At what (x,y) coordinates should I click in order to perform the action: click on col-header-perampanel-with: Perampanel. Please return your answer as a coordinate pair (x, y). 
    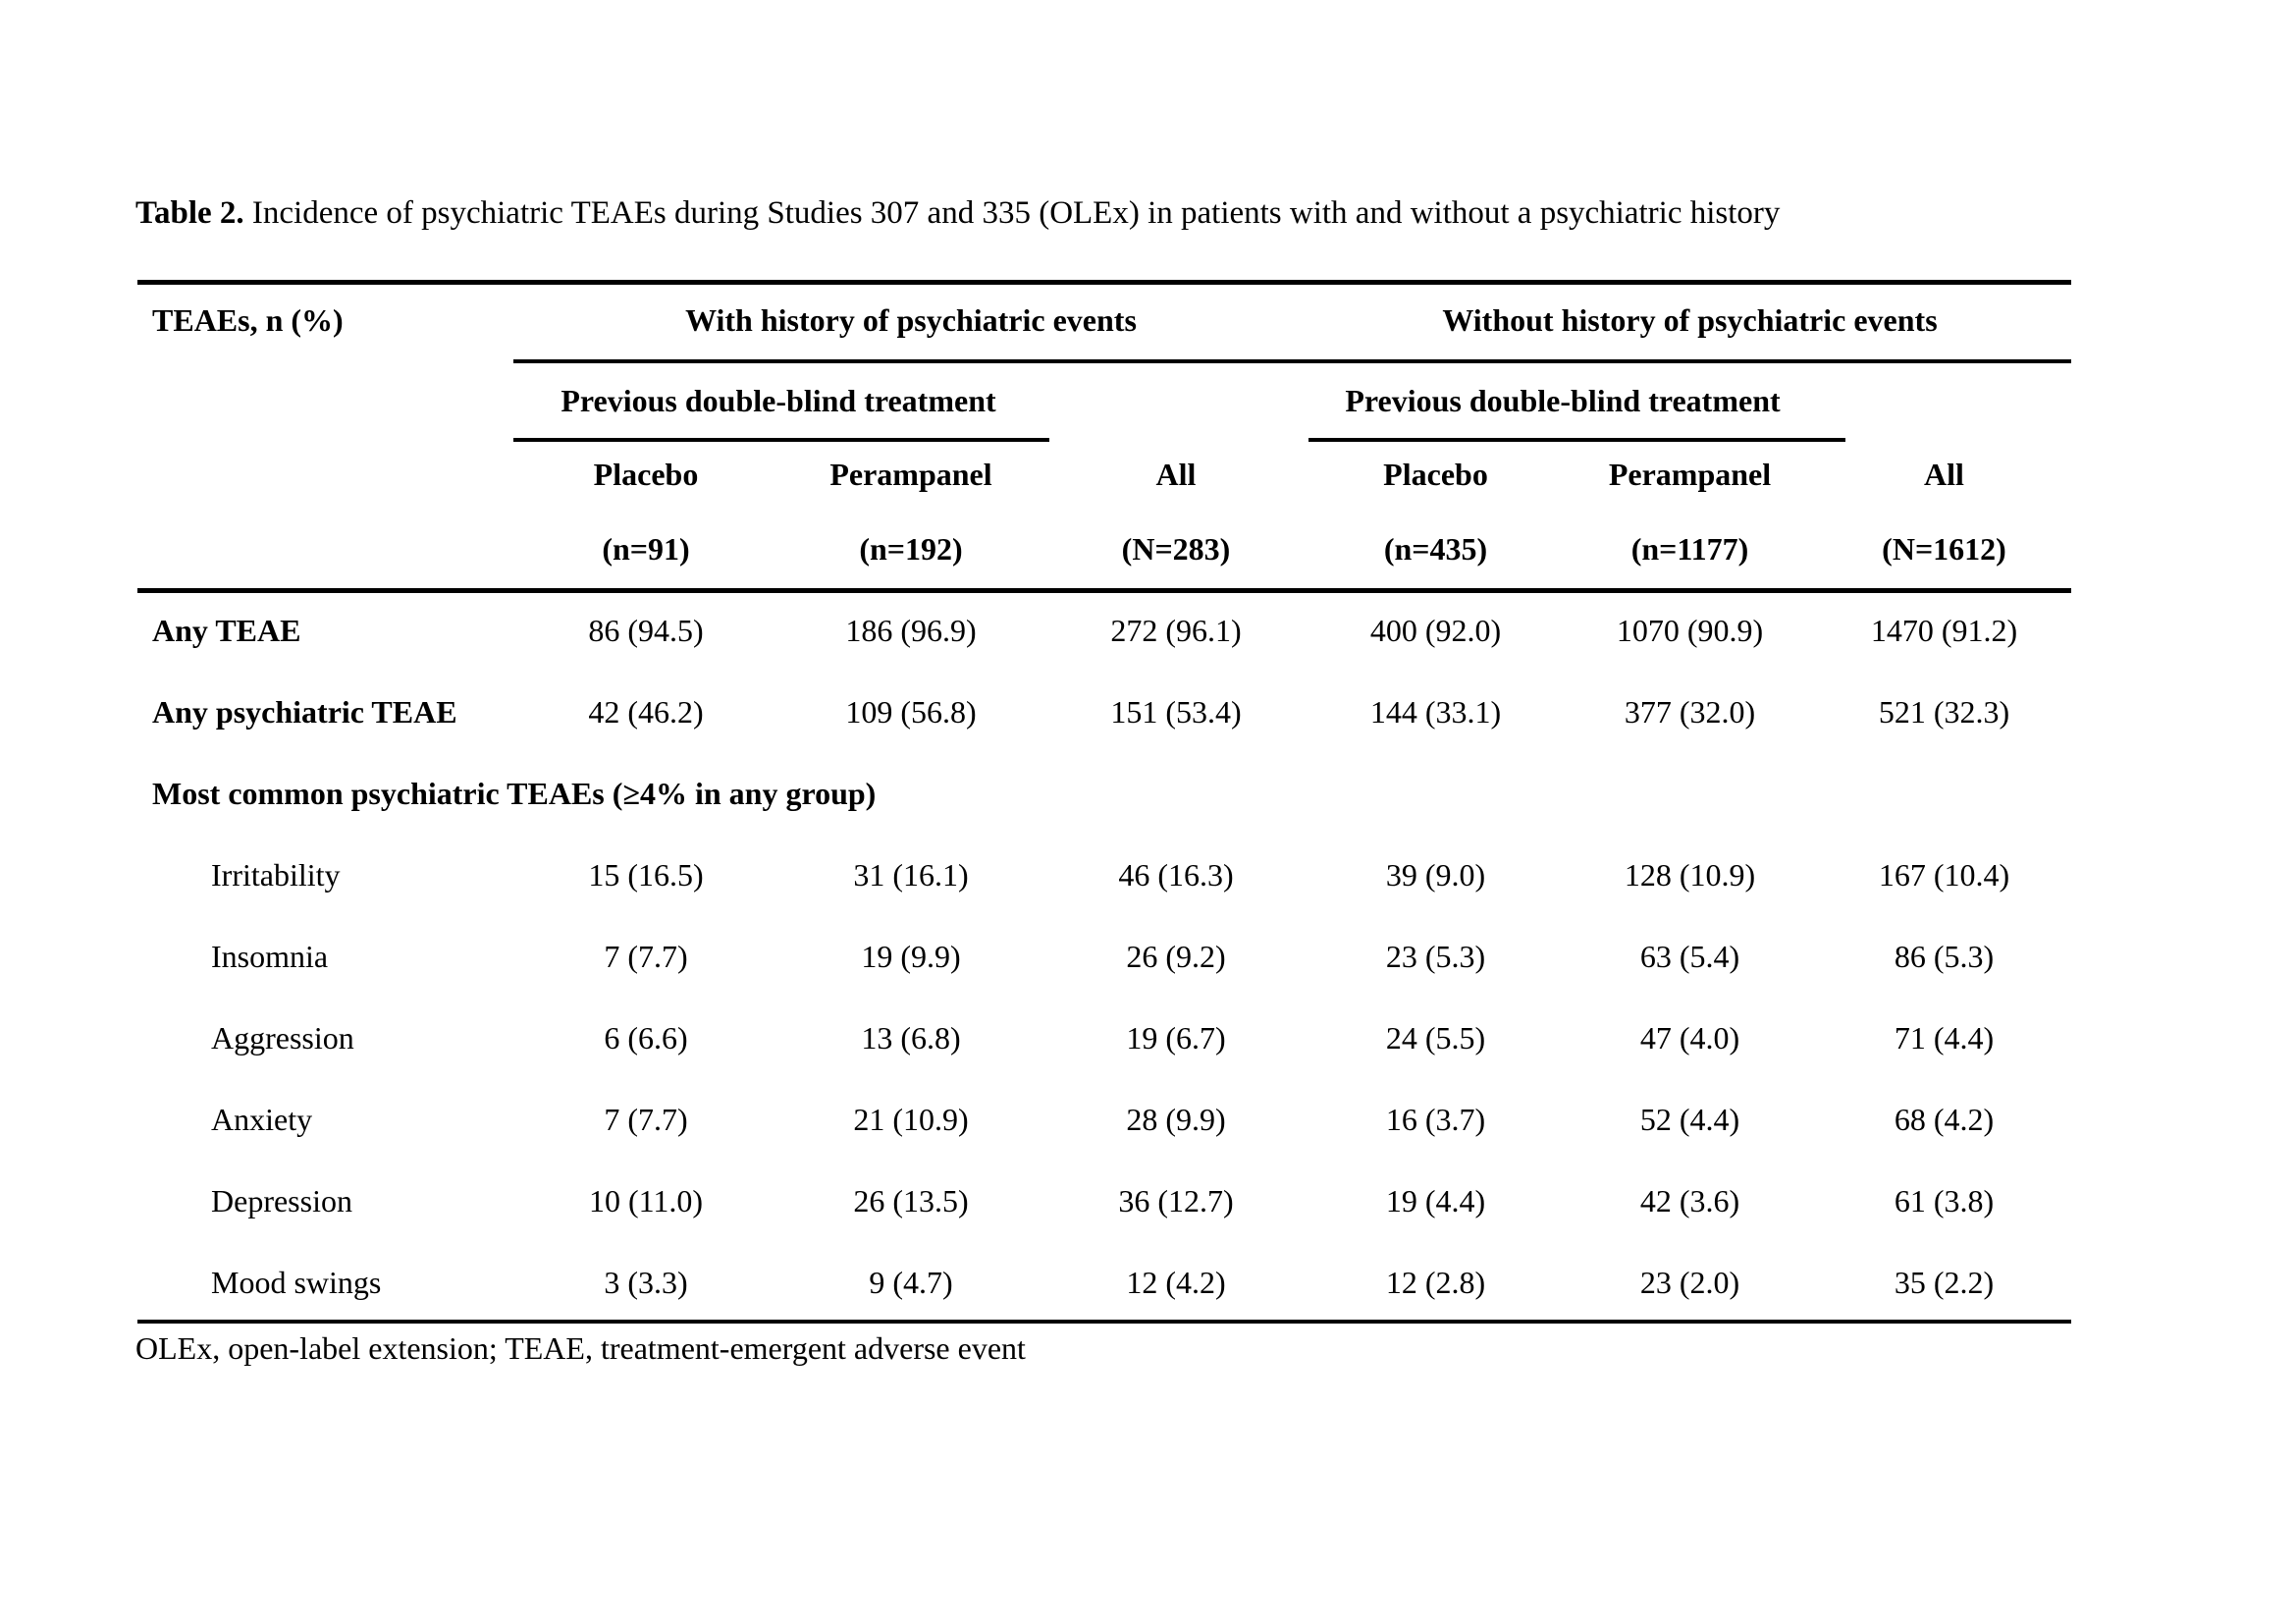
    Looking at the image, I should click on (910, 474).